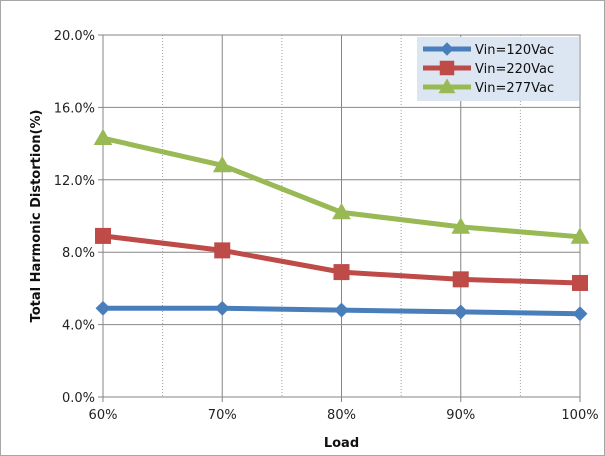 The image size is (605, 456). I want to click on y-tick-label: 4.0%, so click(78, 326).